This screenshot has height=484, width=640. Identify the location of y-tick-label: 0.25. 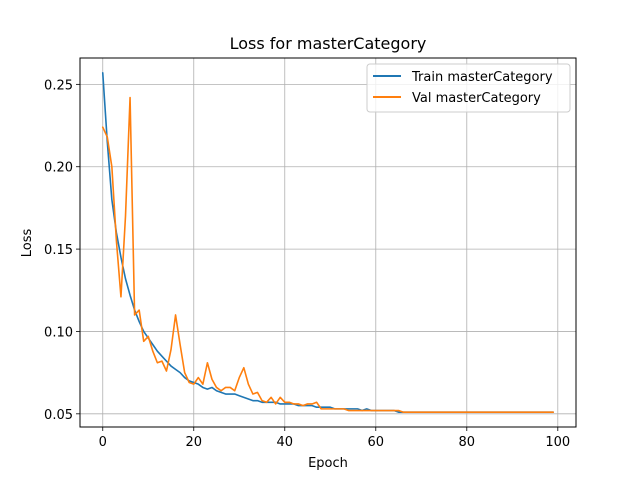
(58, 85).